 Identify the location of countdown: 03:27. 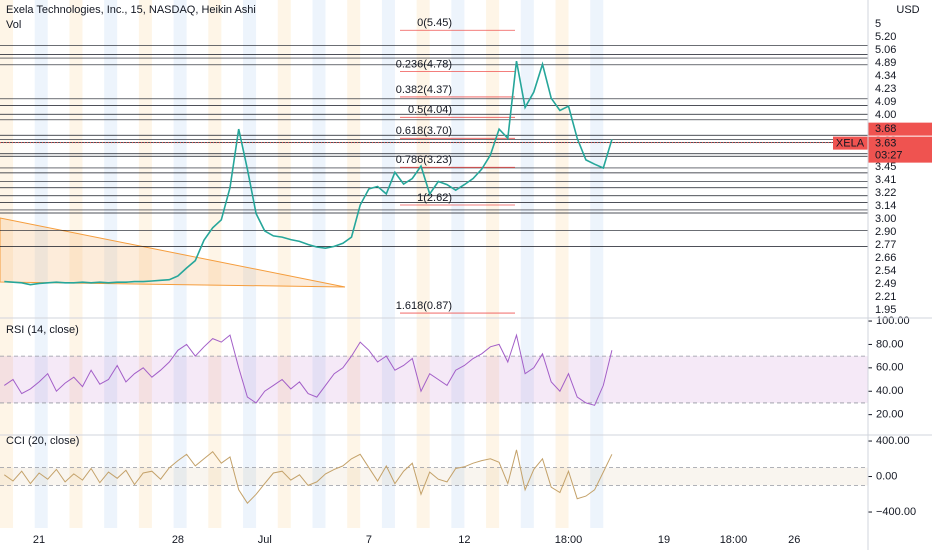
(889, 156).